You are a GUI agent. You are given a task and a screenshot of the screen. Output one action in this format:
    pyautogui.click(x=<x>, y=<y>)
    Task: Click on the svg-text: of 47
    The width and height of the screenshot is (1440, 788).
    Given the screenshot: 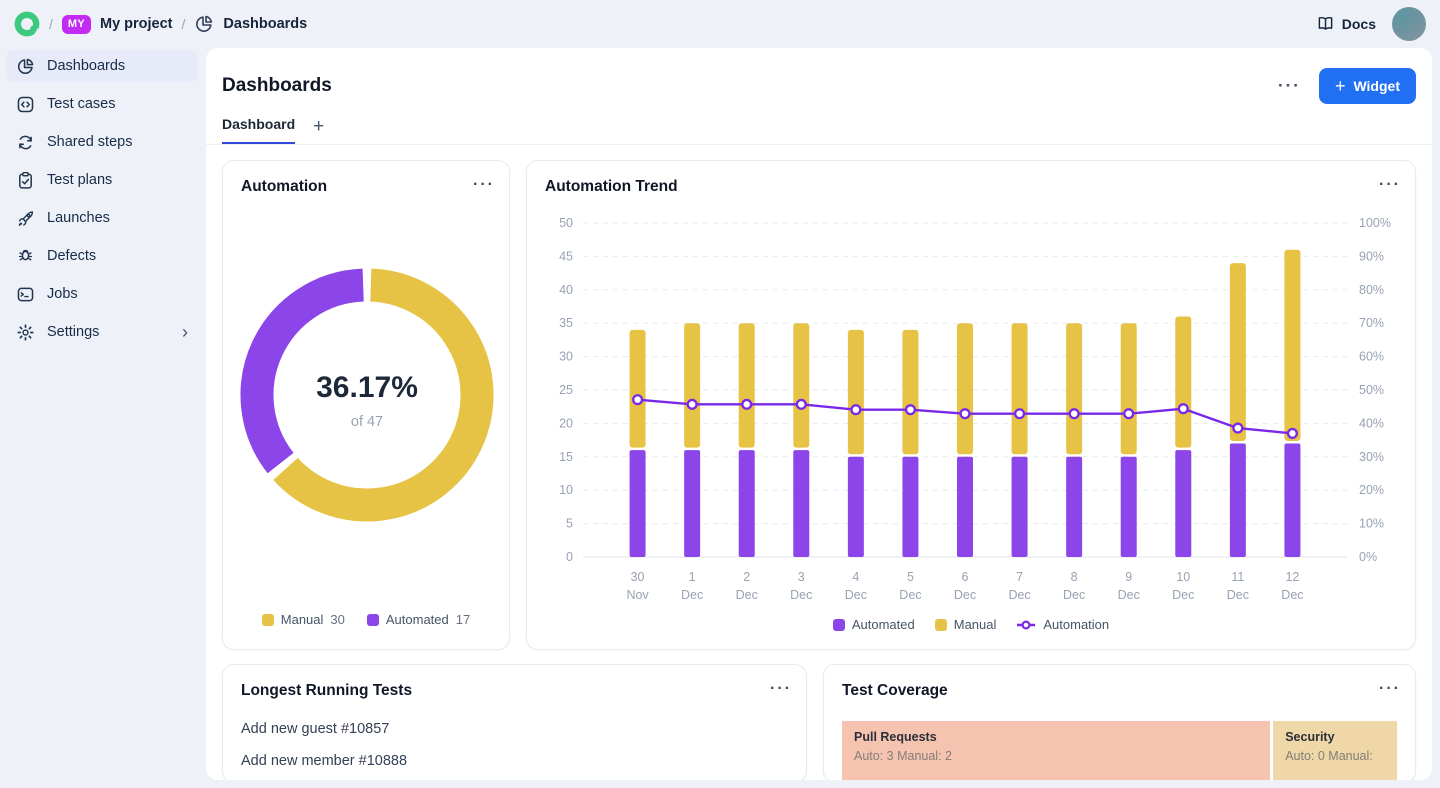 What is the action you would take?
    pyautogui.click(x=367, y=422)
    